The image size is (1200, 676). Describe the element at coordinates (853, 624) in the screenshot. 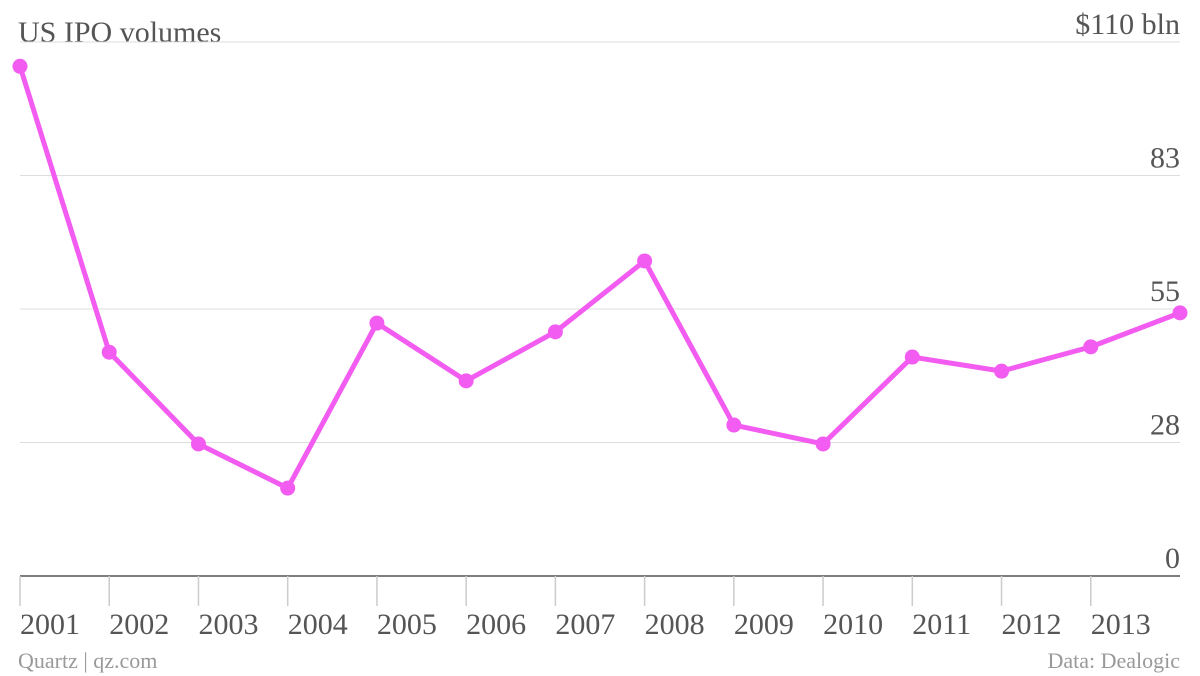

I see `x-tick-label: 2010` at that location.